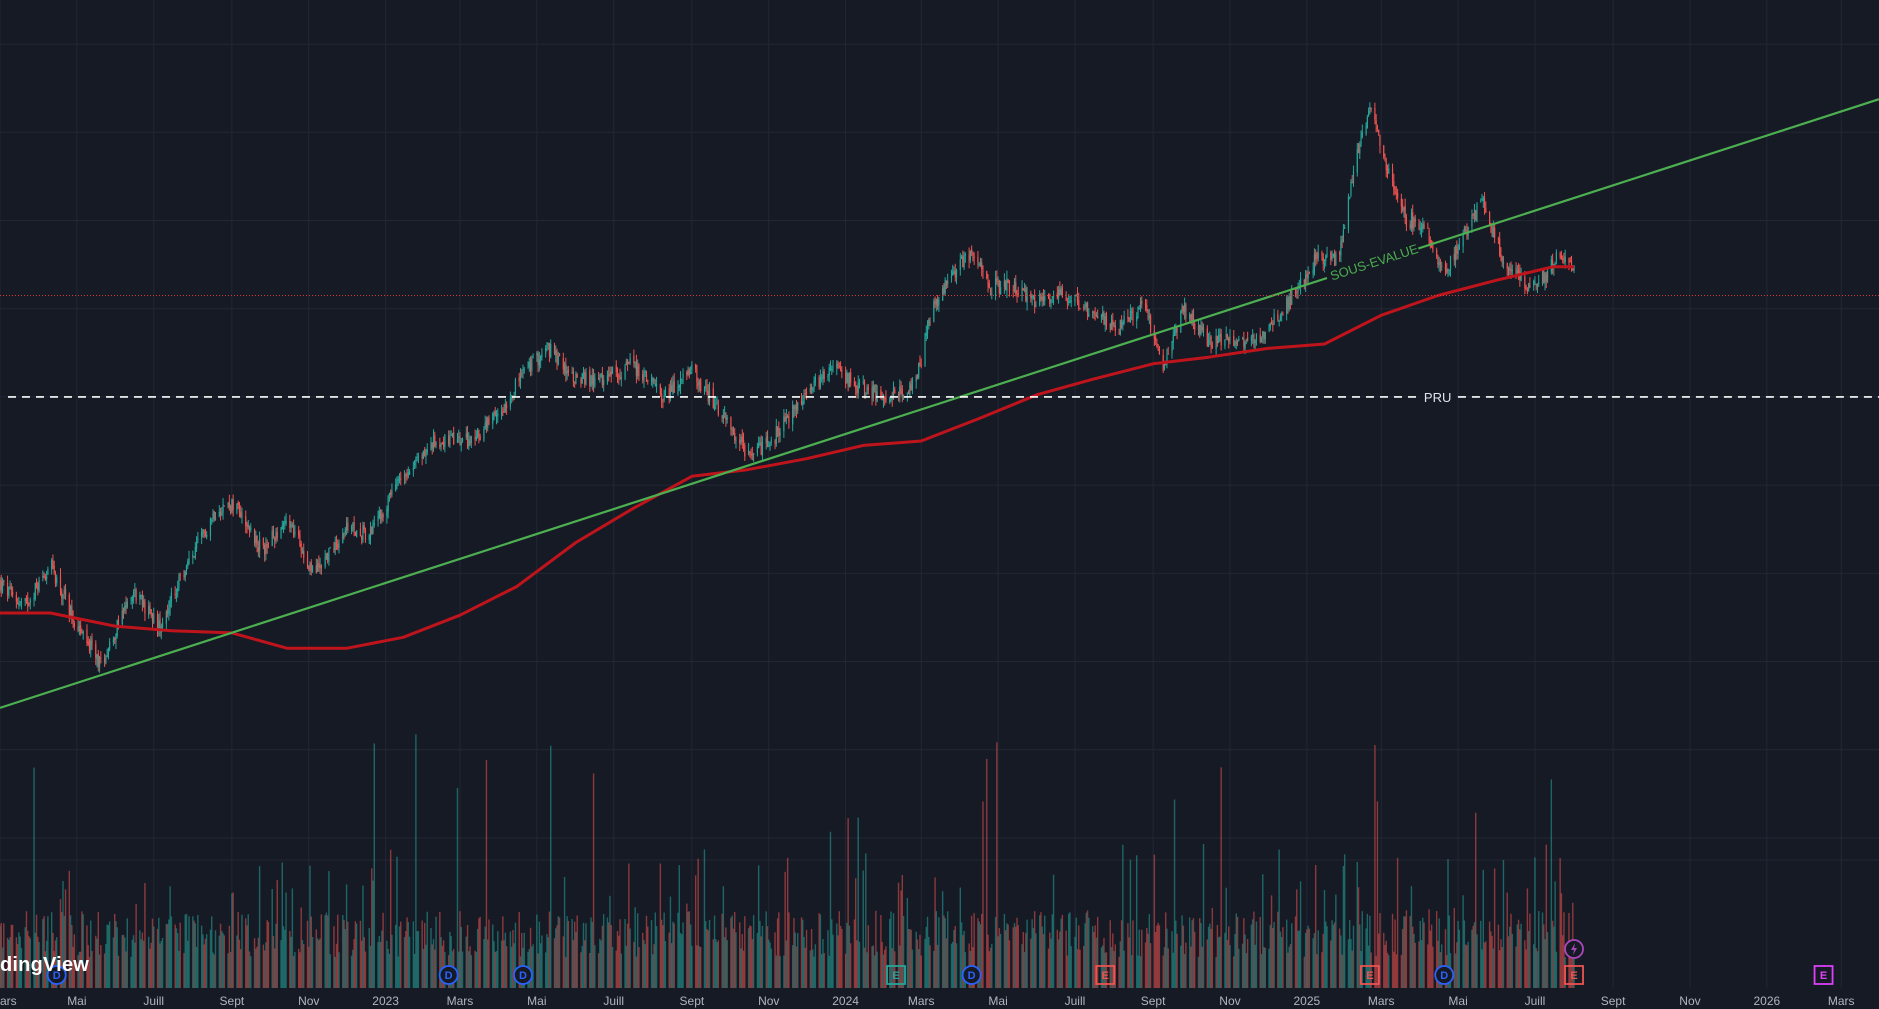 This screenshot has width=1879, height=1009. I want to click on x-tick-label: 2025, so click(1307, 1001).